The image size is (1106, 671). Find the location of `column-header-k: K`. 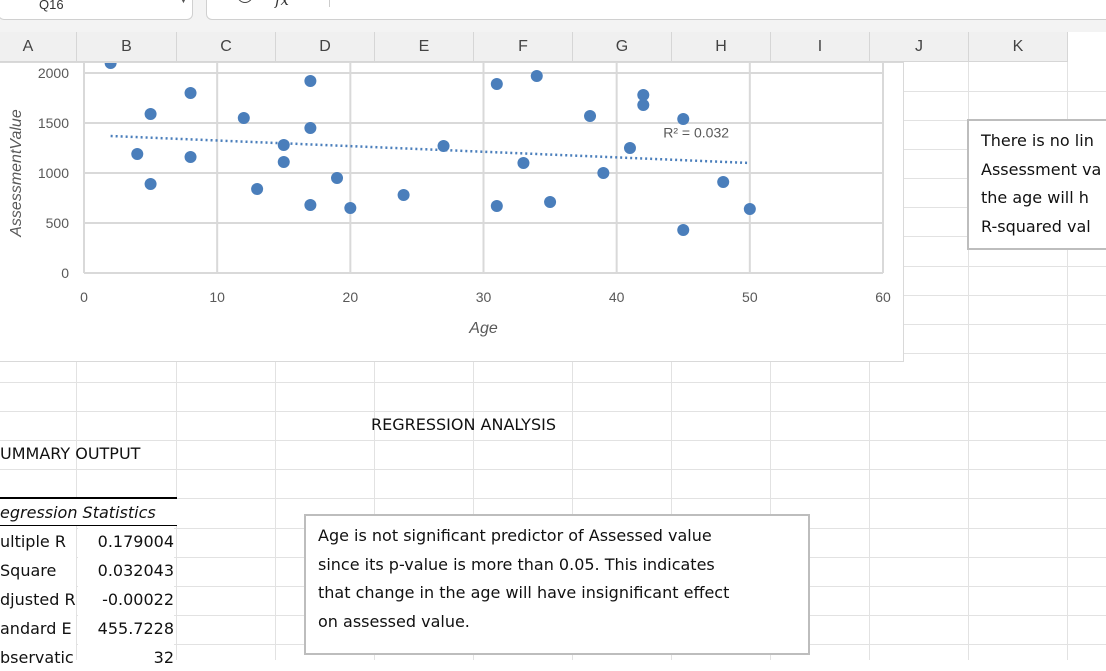

column-header-k: K is located at coordinates (1018, 47).